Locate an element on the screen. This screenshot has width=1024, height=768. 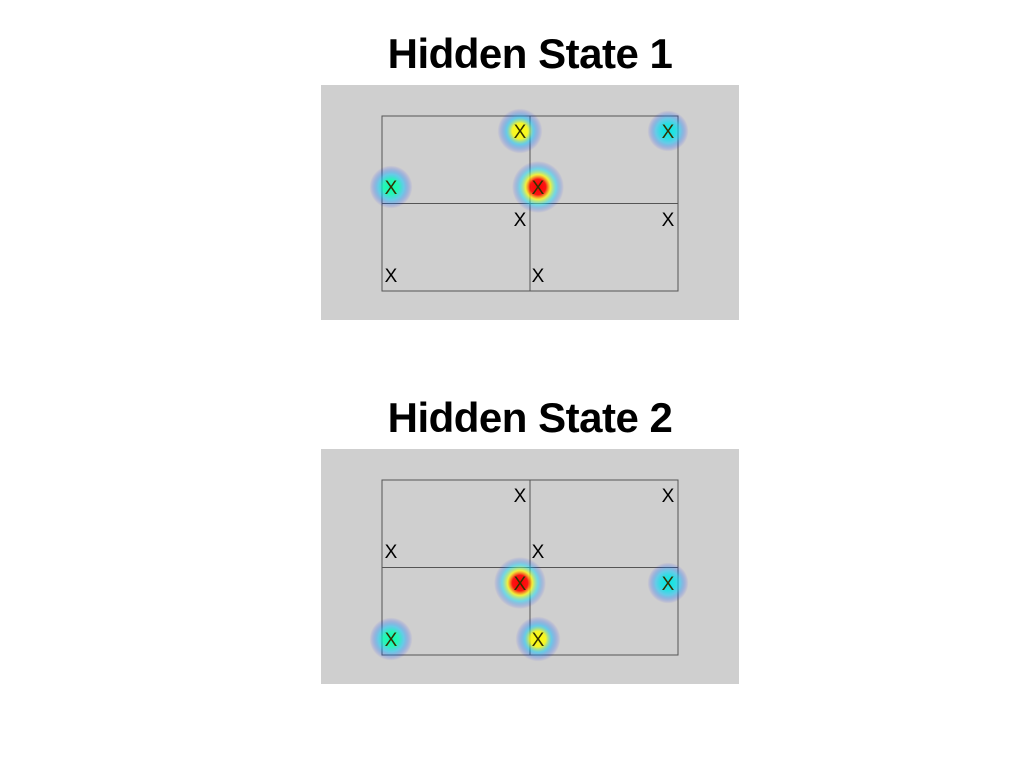
panel-1-heatmap: X XX XX XX X is located at coordinates (529, 200).